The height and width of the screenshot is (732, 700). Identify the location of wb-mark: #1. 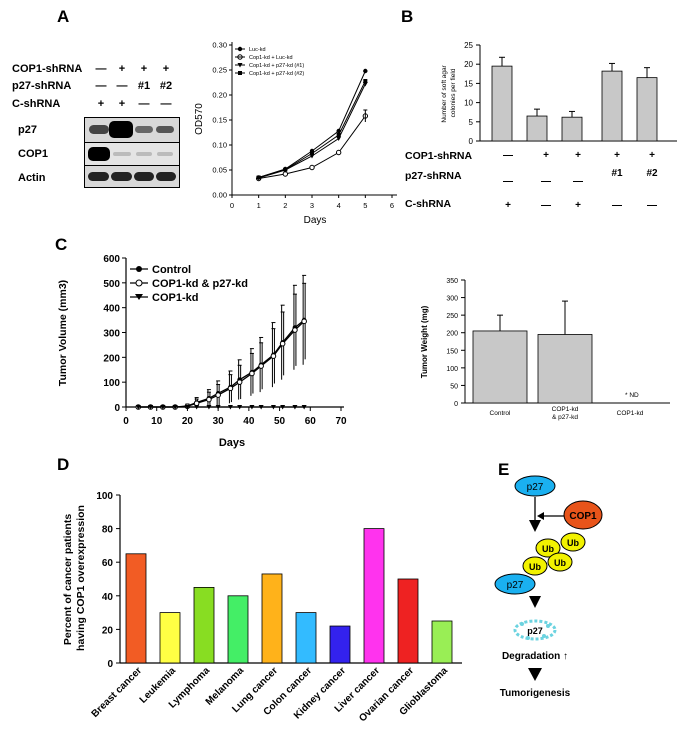
(144, 86).